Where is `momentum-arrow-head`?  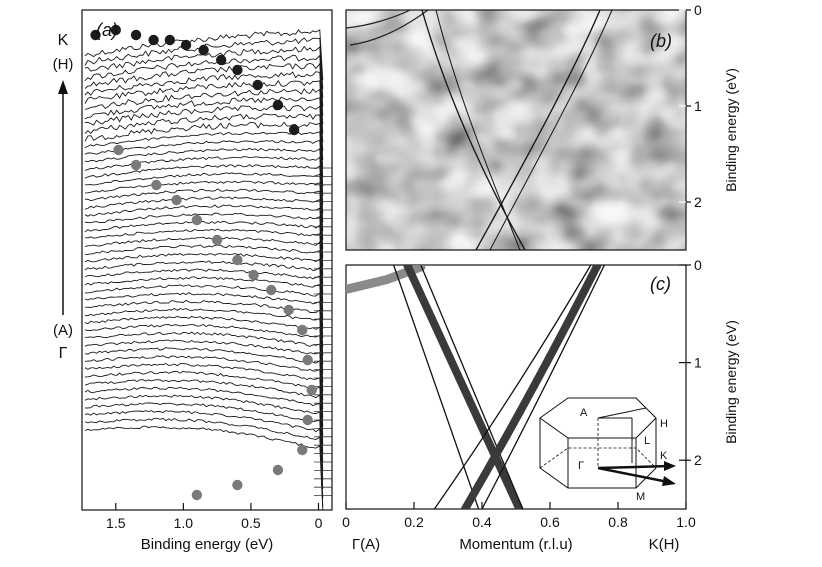
momentum-arrow-head is located at coordinates (63, 87).